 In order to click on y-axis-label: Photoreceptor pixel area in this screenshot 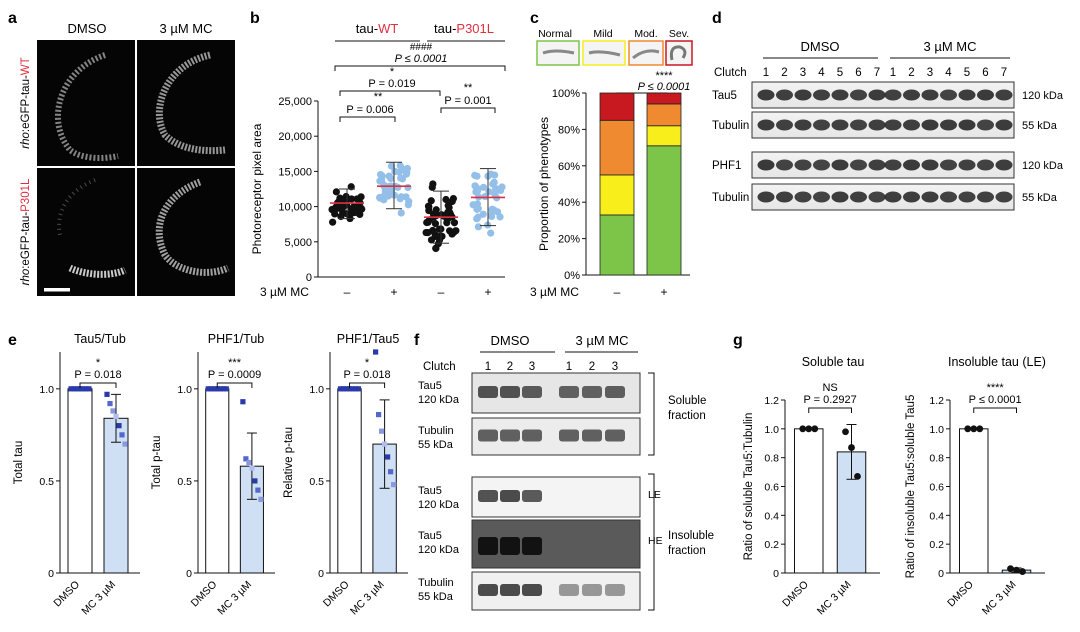, I will do `click(257, 188)`.